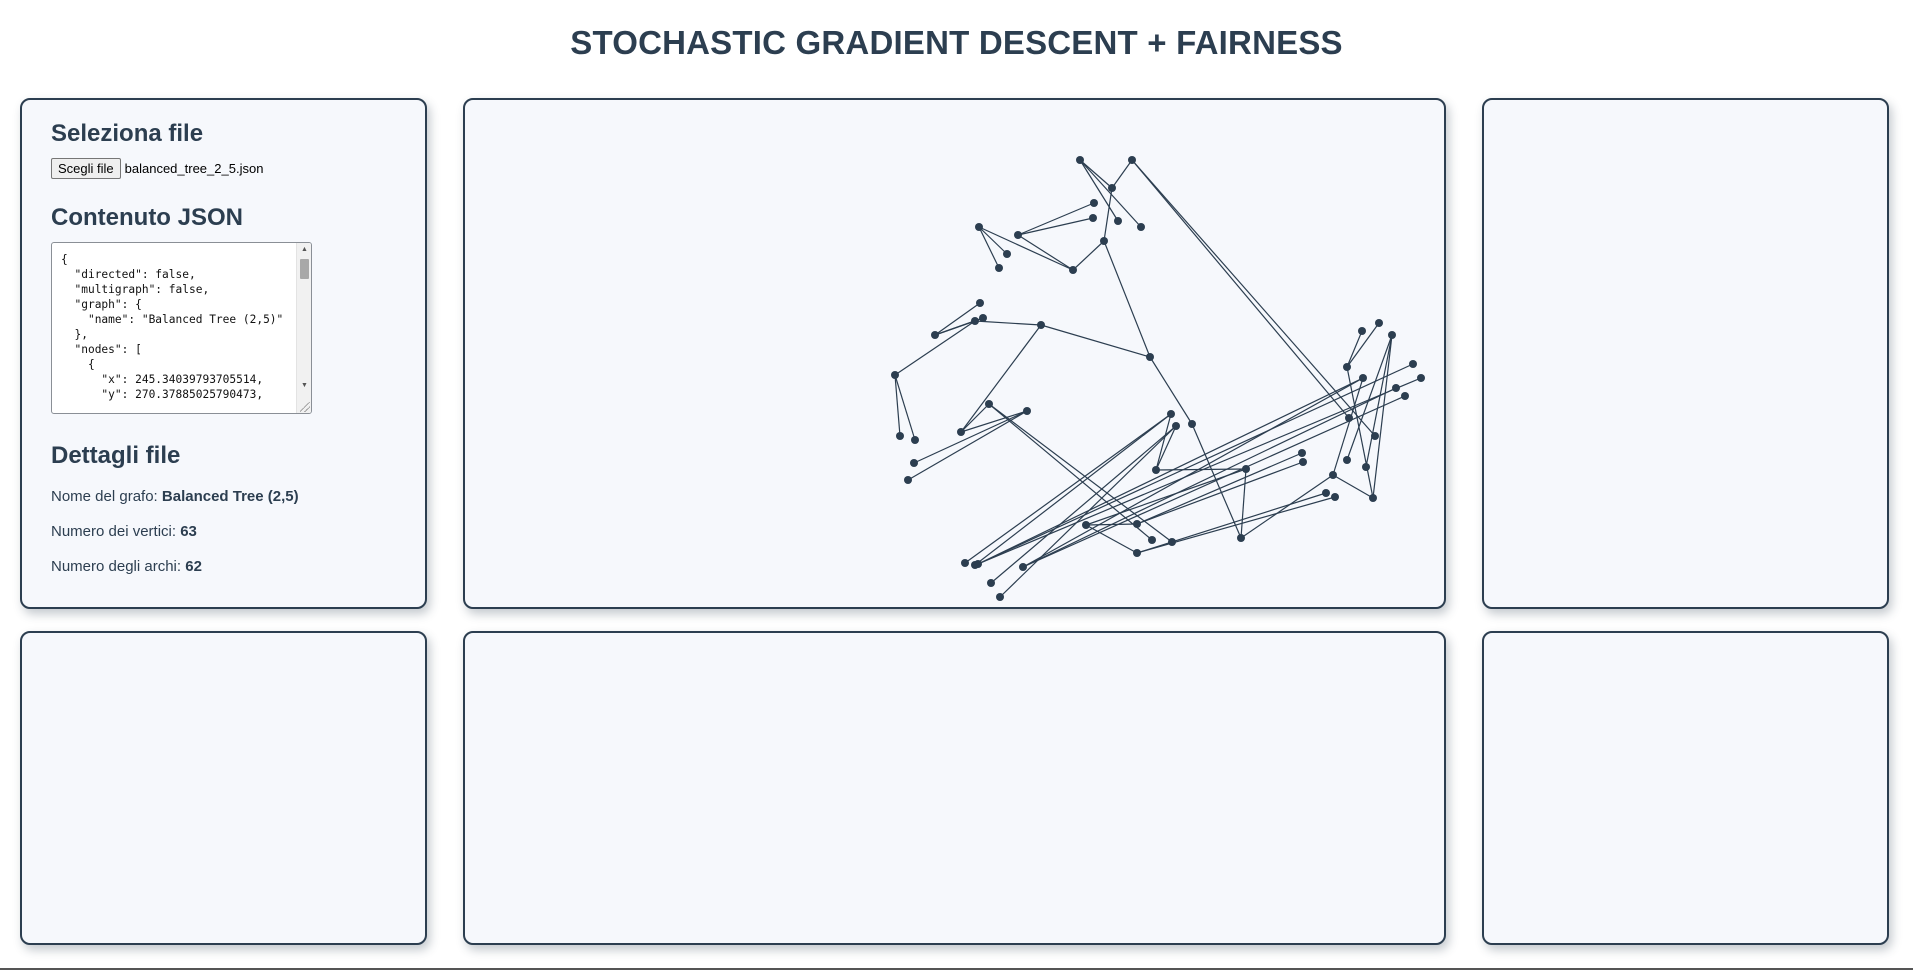 The height and width of the screenshot is (970, 1913). What do you see at coordinates (86, 168) in the screenshot?
I see `choose-file-button: Scegli file` at bounding box center [86, 168].